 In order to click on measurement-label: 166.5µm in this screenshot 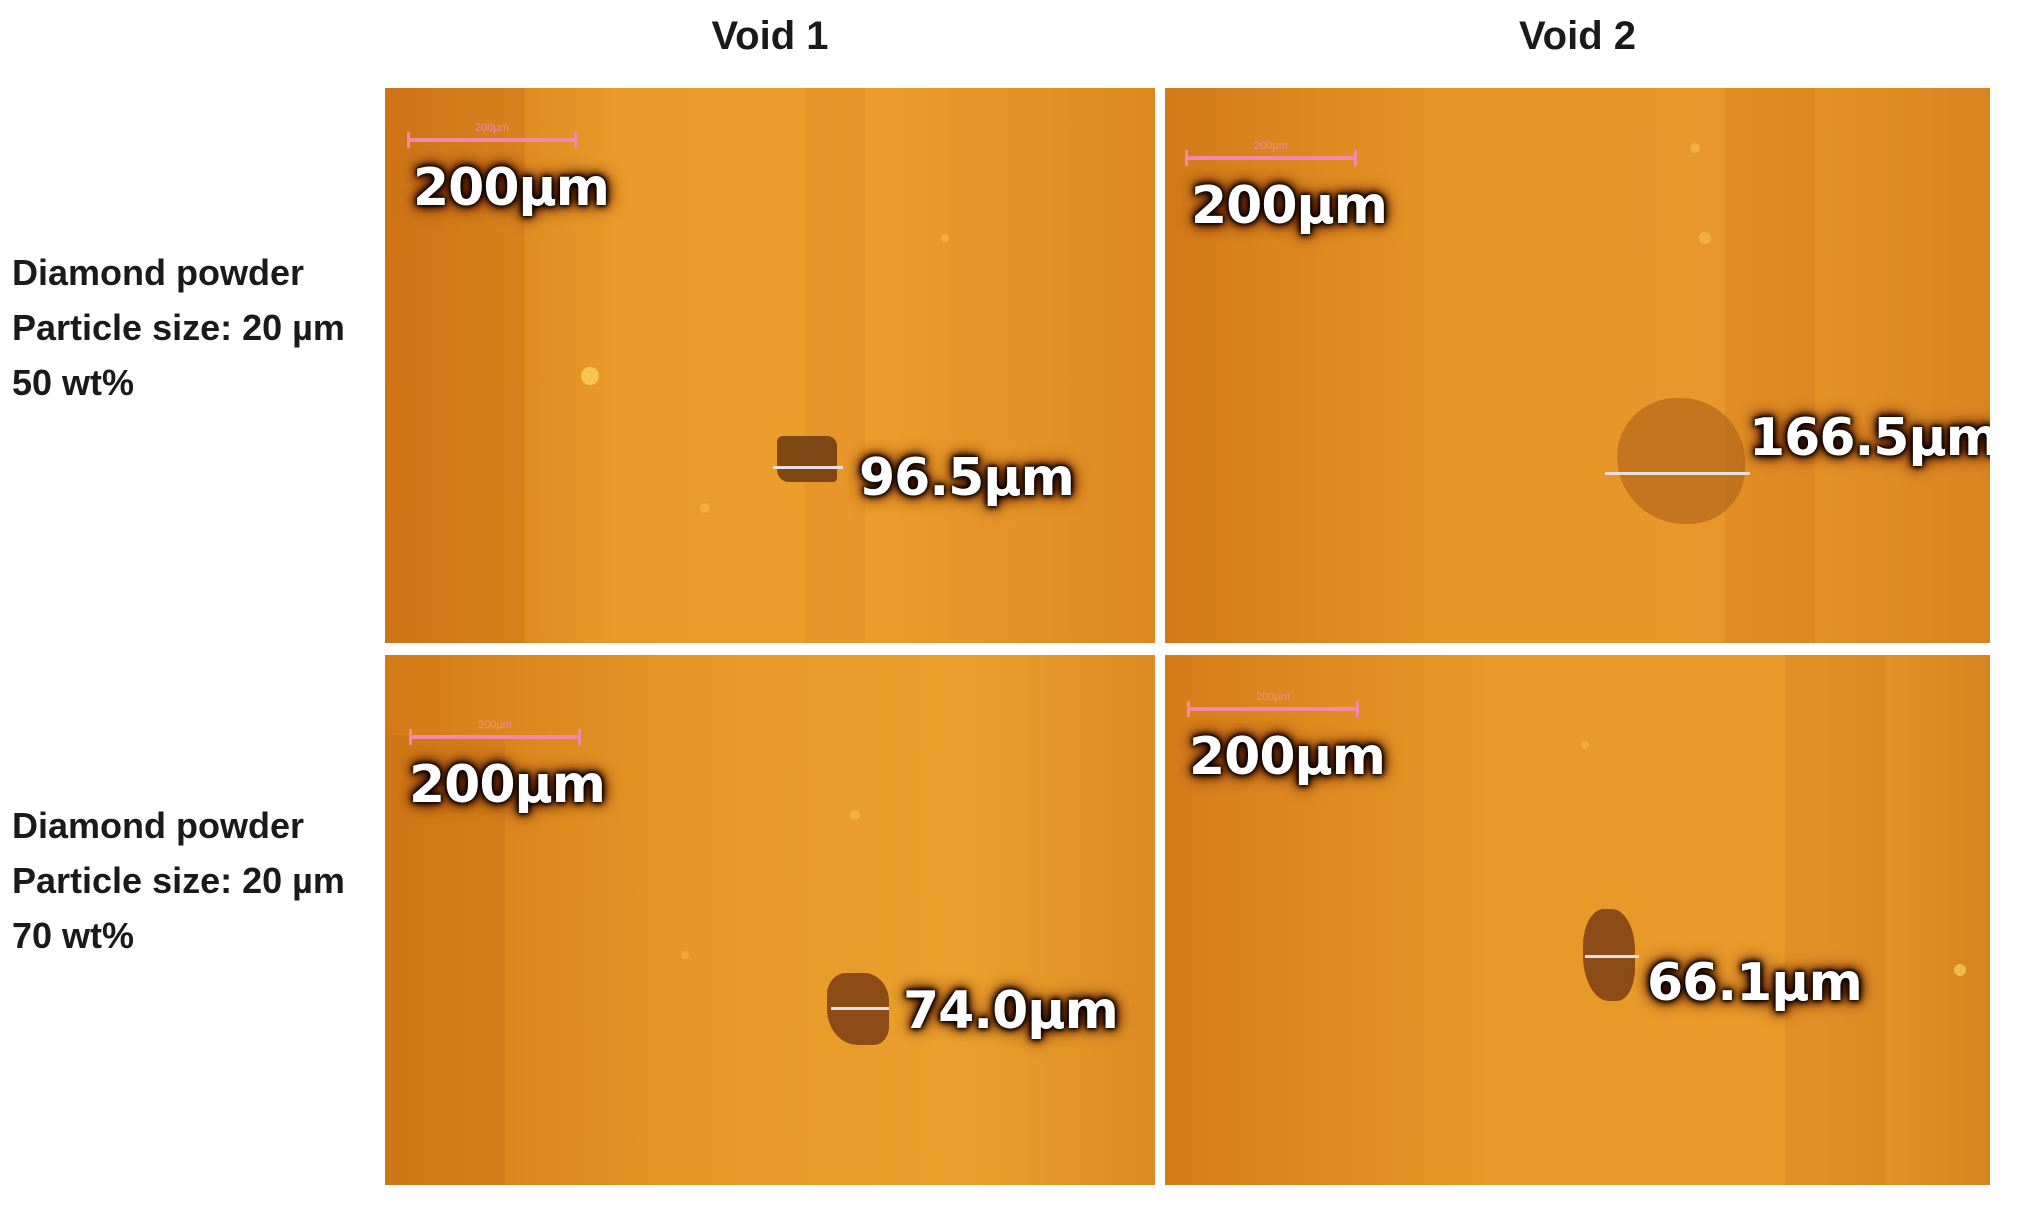, I will do `click(1869, 438)`.